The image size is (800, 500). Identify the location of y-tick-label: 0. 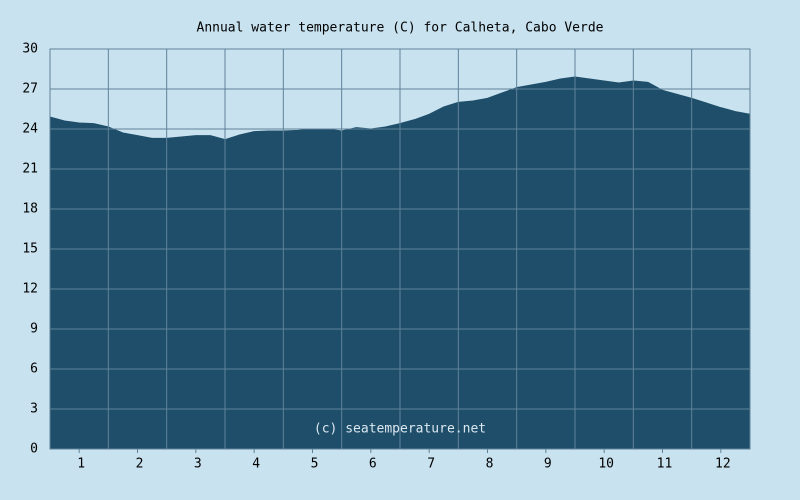
(34, 449).